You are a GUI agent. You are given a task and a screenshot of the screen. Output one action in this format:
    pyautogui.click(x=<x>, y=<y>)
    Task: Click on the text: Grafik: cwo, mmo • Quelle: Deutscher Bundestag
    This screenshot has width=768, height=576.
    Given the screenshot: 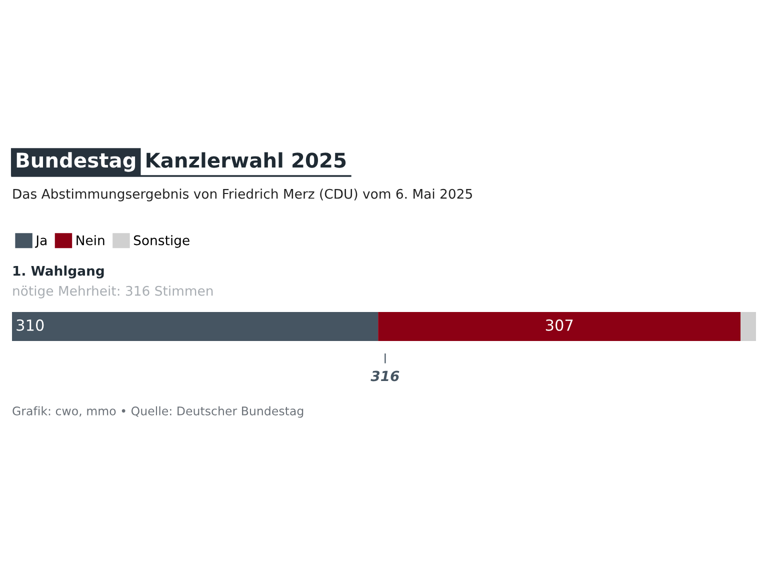 What is the action you would take?
    pyautogui.click(x=158, y=412)
    